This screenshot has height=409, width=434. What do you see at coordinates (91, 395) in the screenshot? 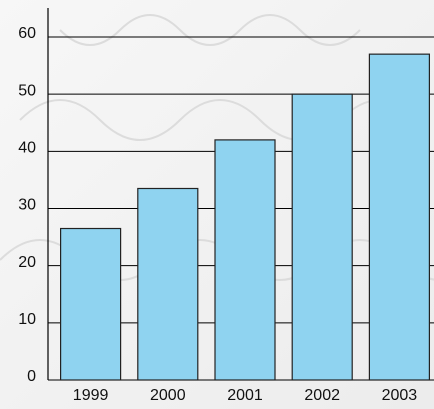
I see `x-tick-label: 1999` at bounding box center [91, 395].